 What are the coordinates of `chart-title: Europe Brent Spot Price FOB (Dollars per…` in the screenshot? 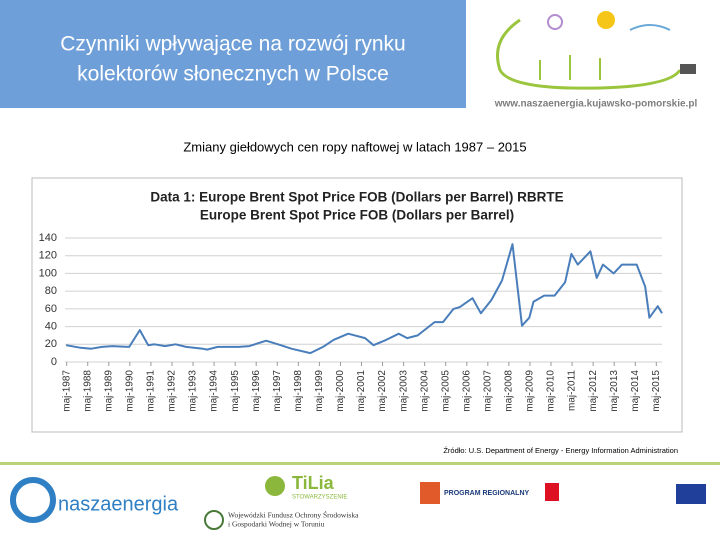 It's located at (357, 215).